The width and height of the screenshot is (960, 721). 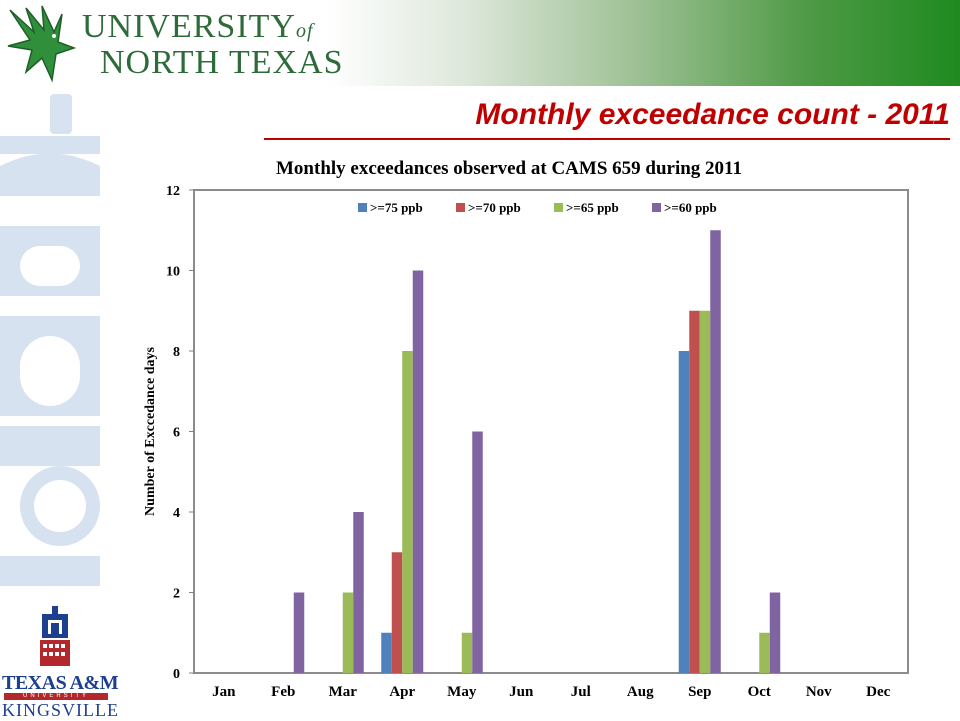 I want to click on y-tick-label: 6, so click(x=176, y=433).